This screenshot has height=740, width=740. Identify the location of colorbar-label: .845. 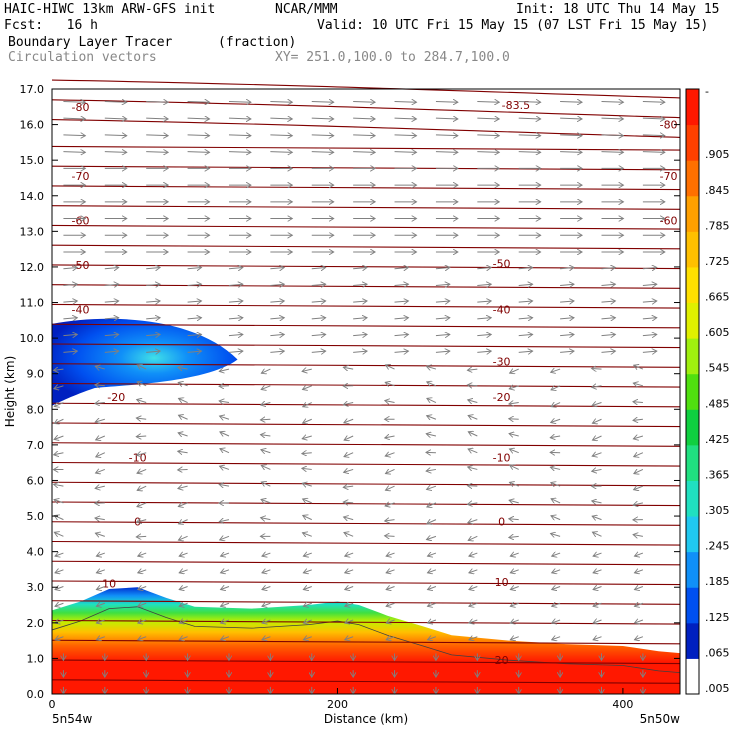
(717, 190).